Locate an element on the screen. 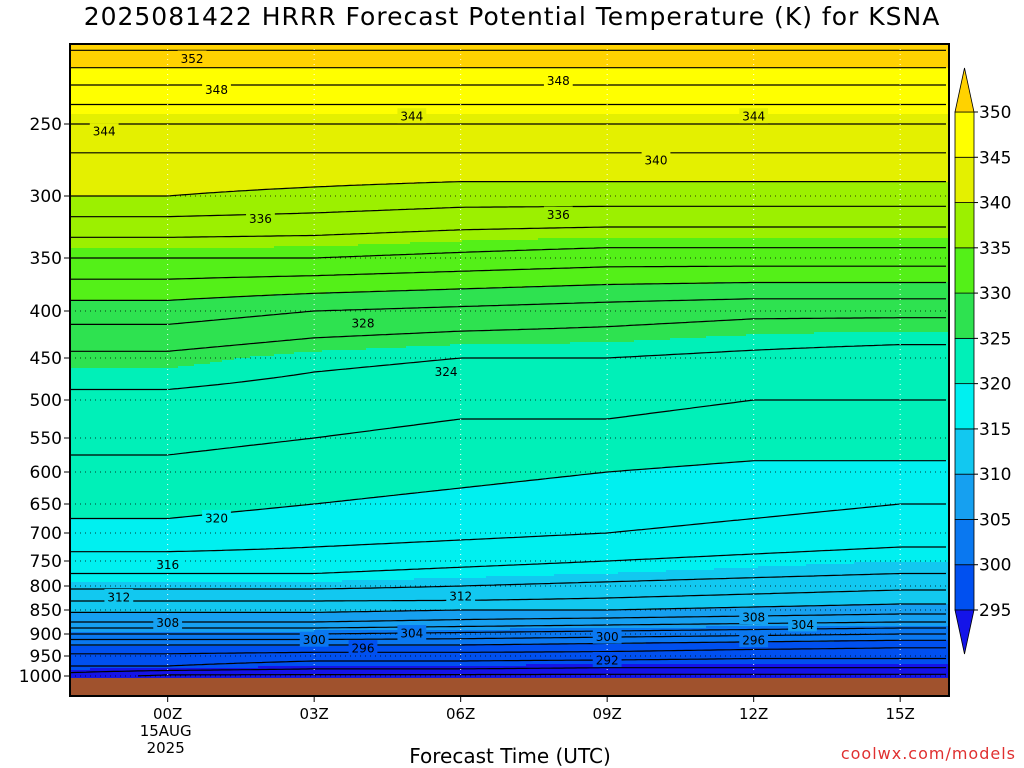 The width and height of the screenshot is (1024, 768). colorbar-tick-label: 350 is located at coordinates (995, 113).